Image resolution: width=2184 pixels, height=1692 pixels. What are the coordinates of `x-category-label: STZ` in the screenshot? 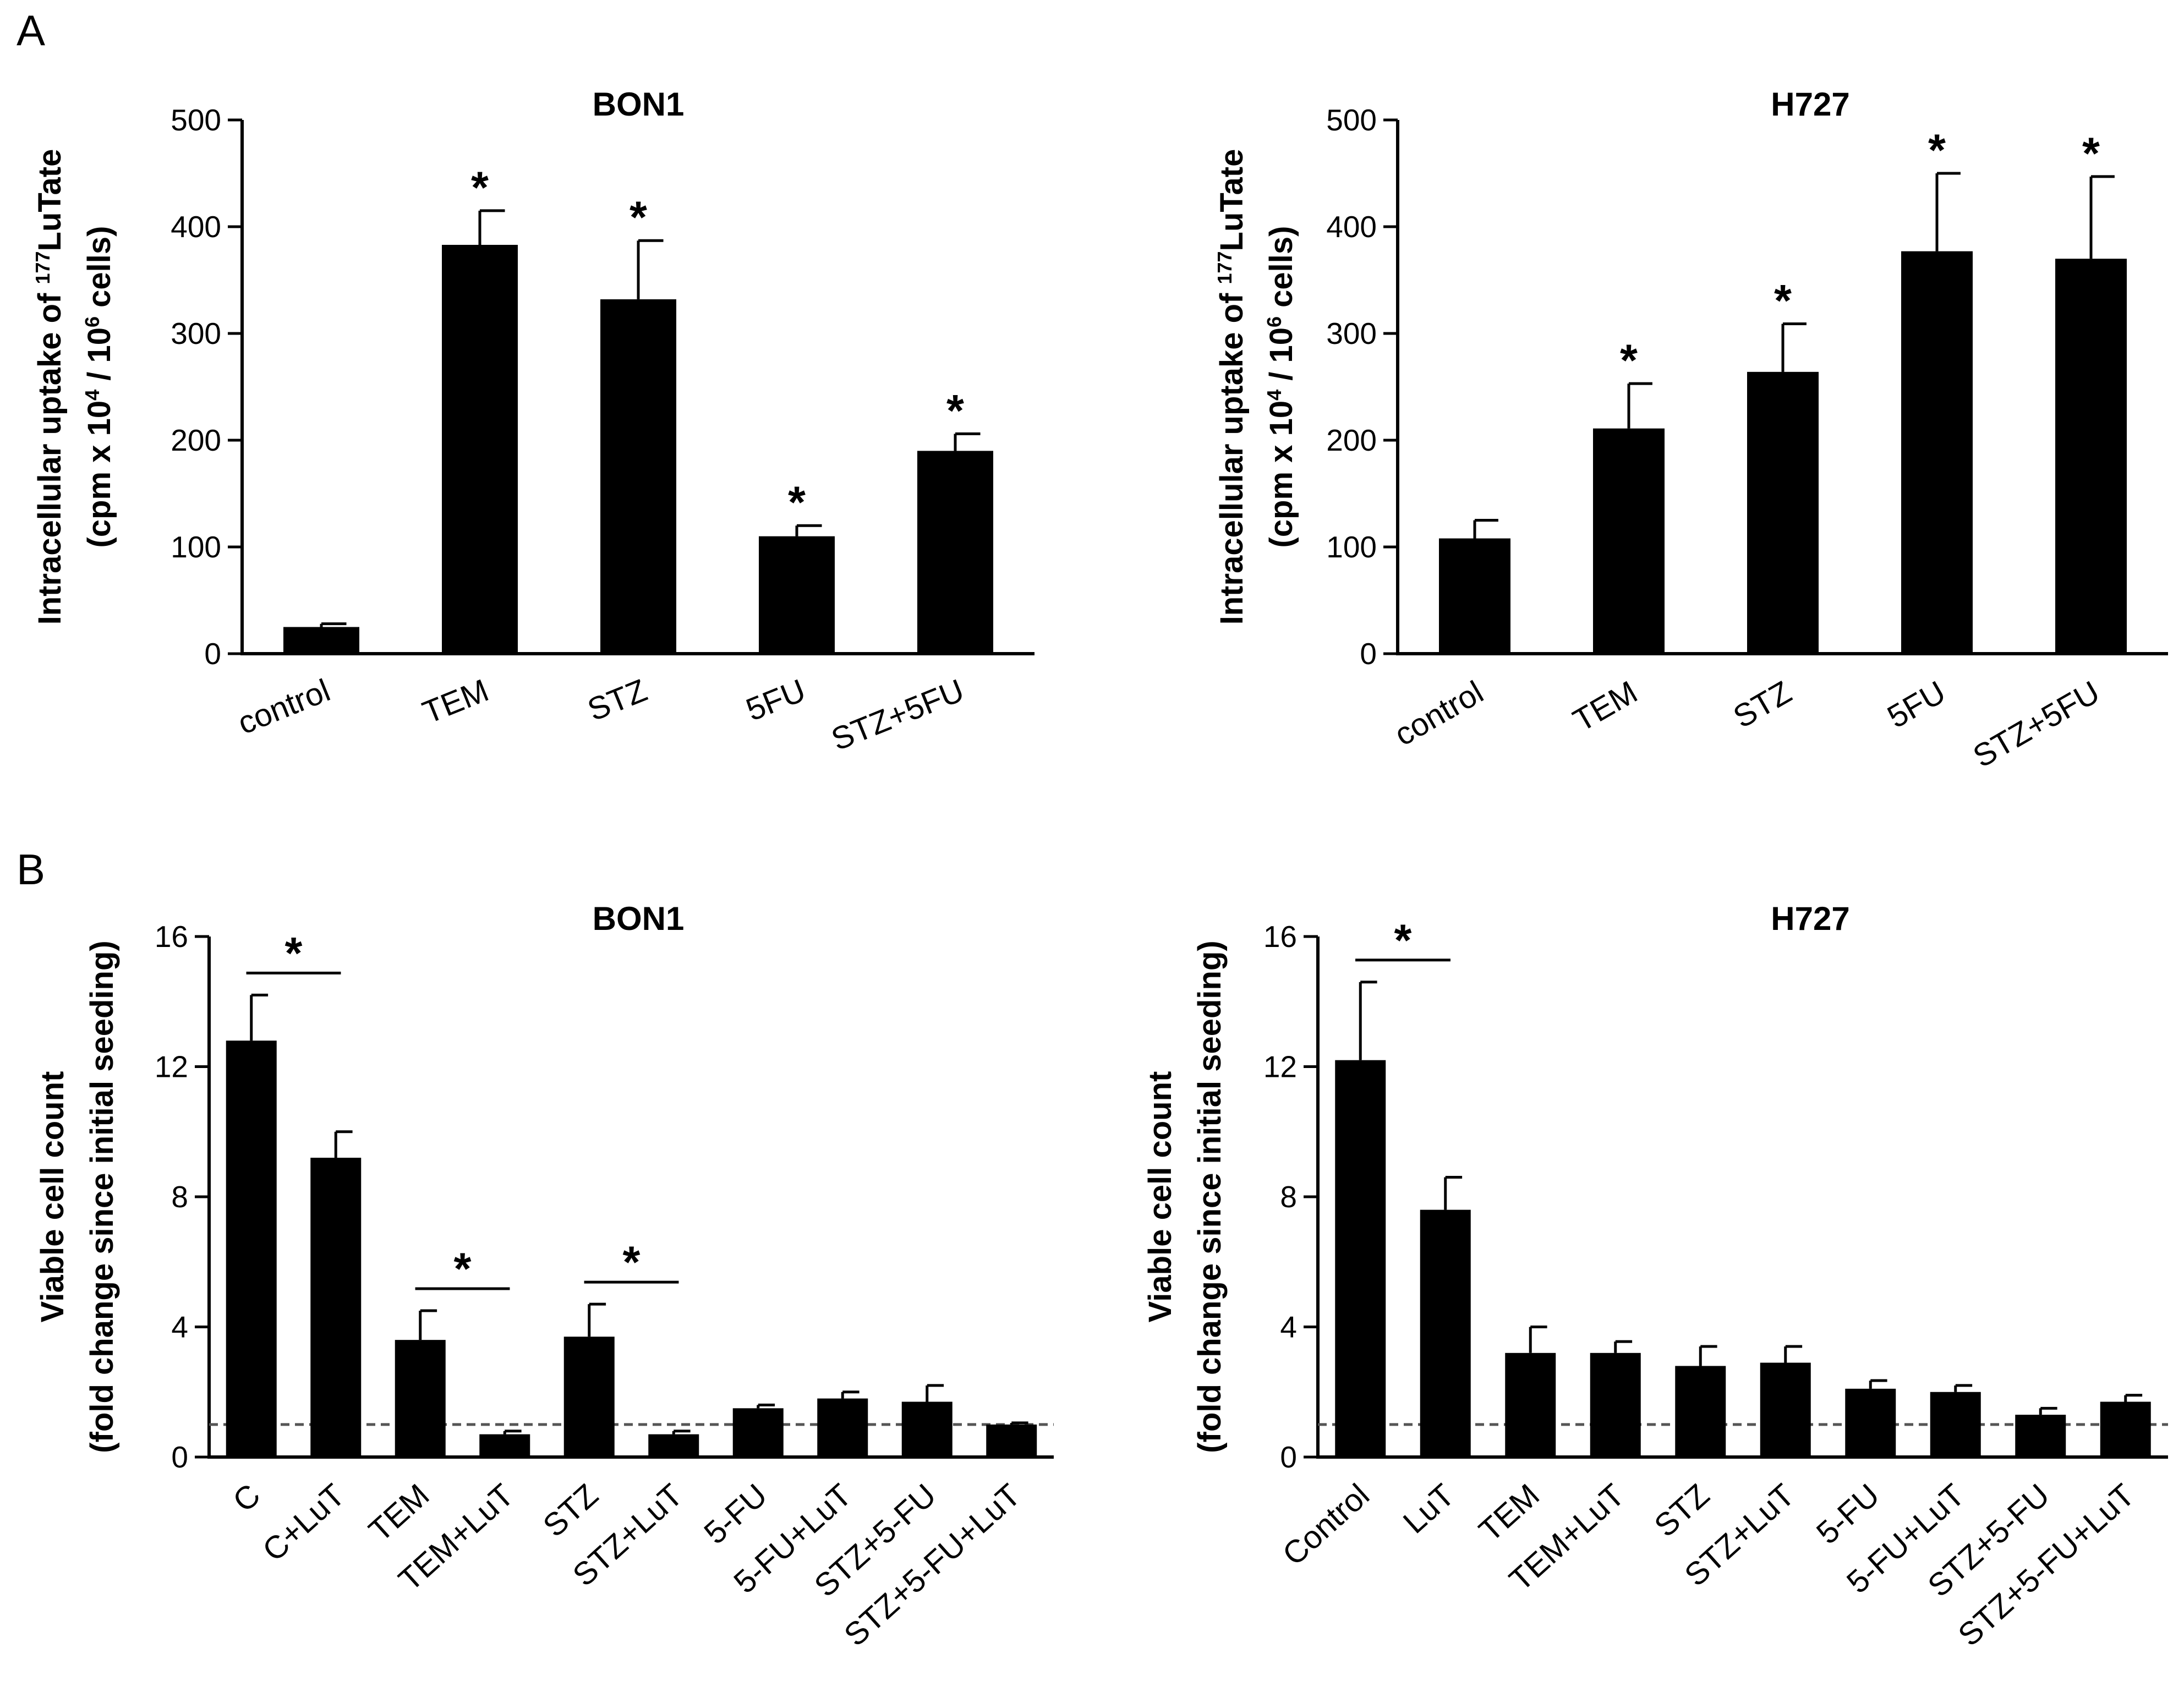 It's located at (1681, 1510).